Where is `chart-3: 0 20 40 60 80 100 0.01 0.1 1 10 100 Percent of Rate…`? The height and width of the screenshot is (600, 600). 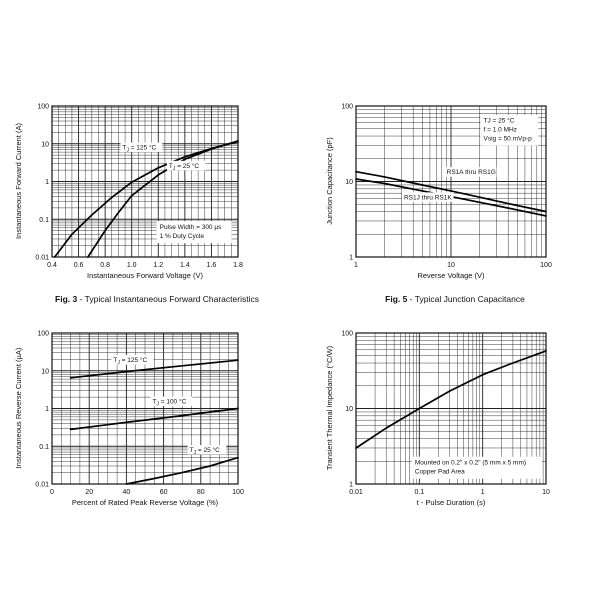 chart-3: 0 20 40 60 80 100 0.01 0.1 1 10 100 Percent of Rate… is located at coordinates (129, 419).